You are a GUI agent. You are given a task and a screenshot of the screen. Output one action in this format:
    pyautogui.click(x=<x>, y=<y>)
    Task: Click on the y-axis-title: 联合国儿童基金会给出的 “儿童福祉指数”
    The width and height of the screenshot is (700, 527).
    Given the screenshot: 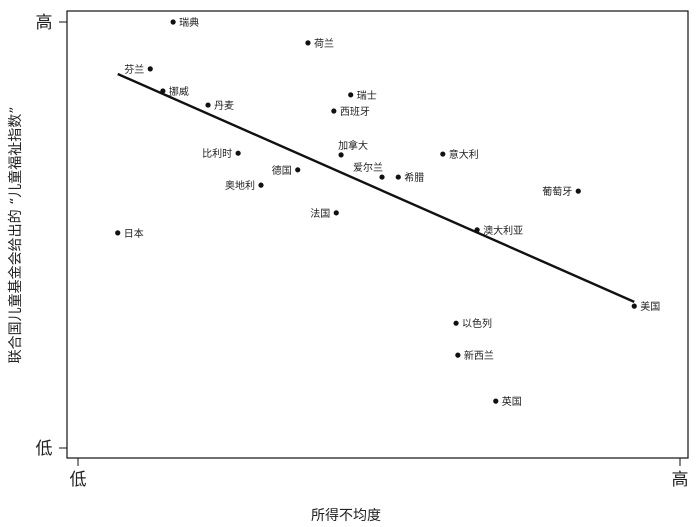 What is the action you would take?
    pyautogui.click(x=15, y=235)
    